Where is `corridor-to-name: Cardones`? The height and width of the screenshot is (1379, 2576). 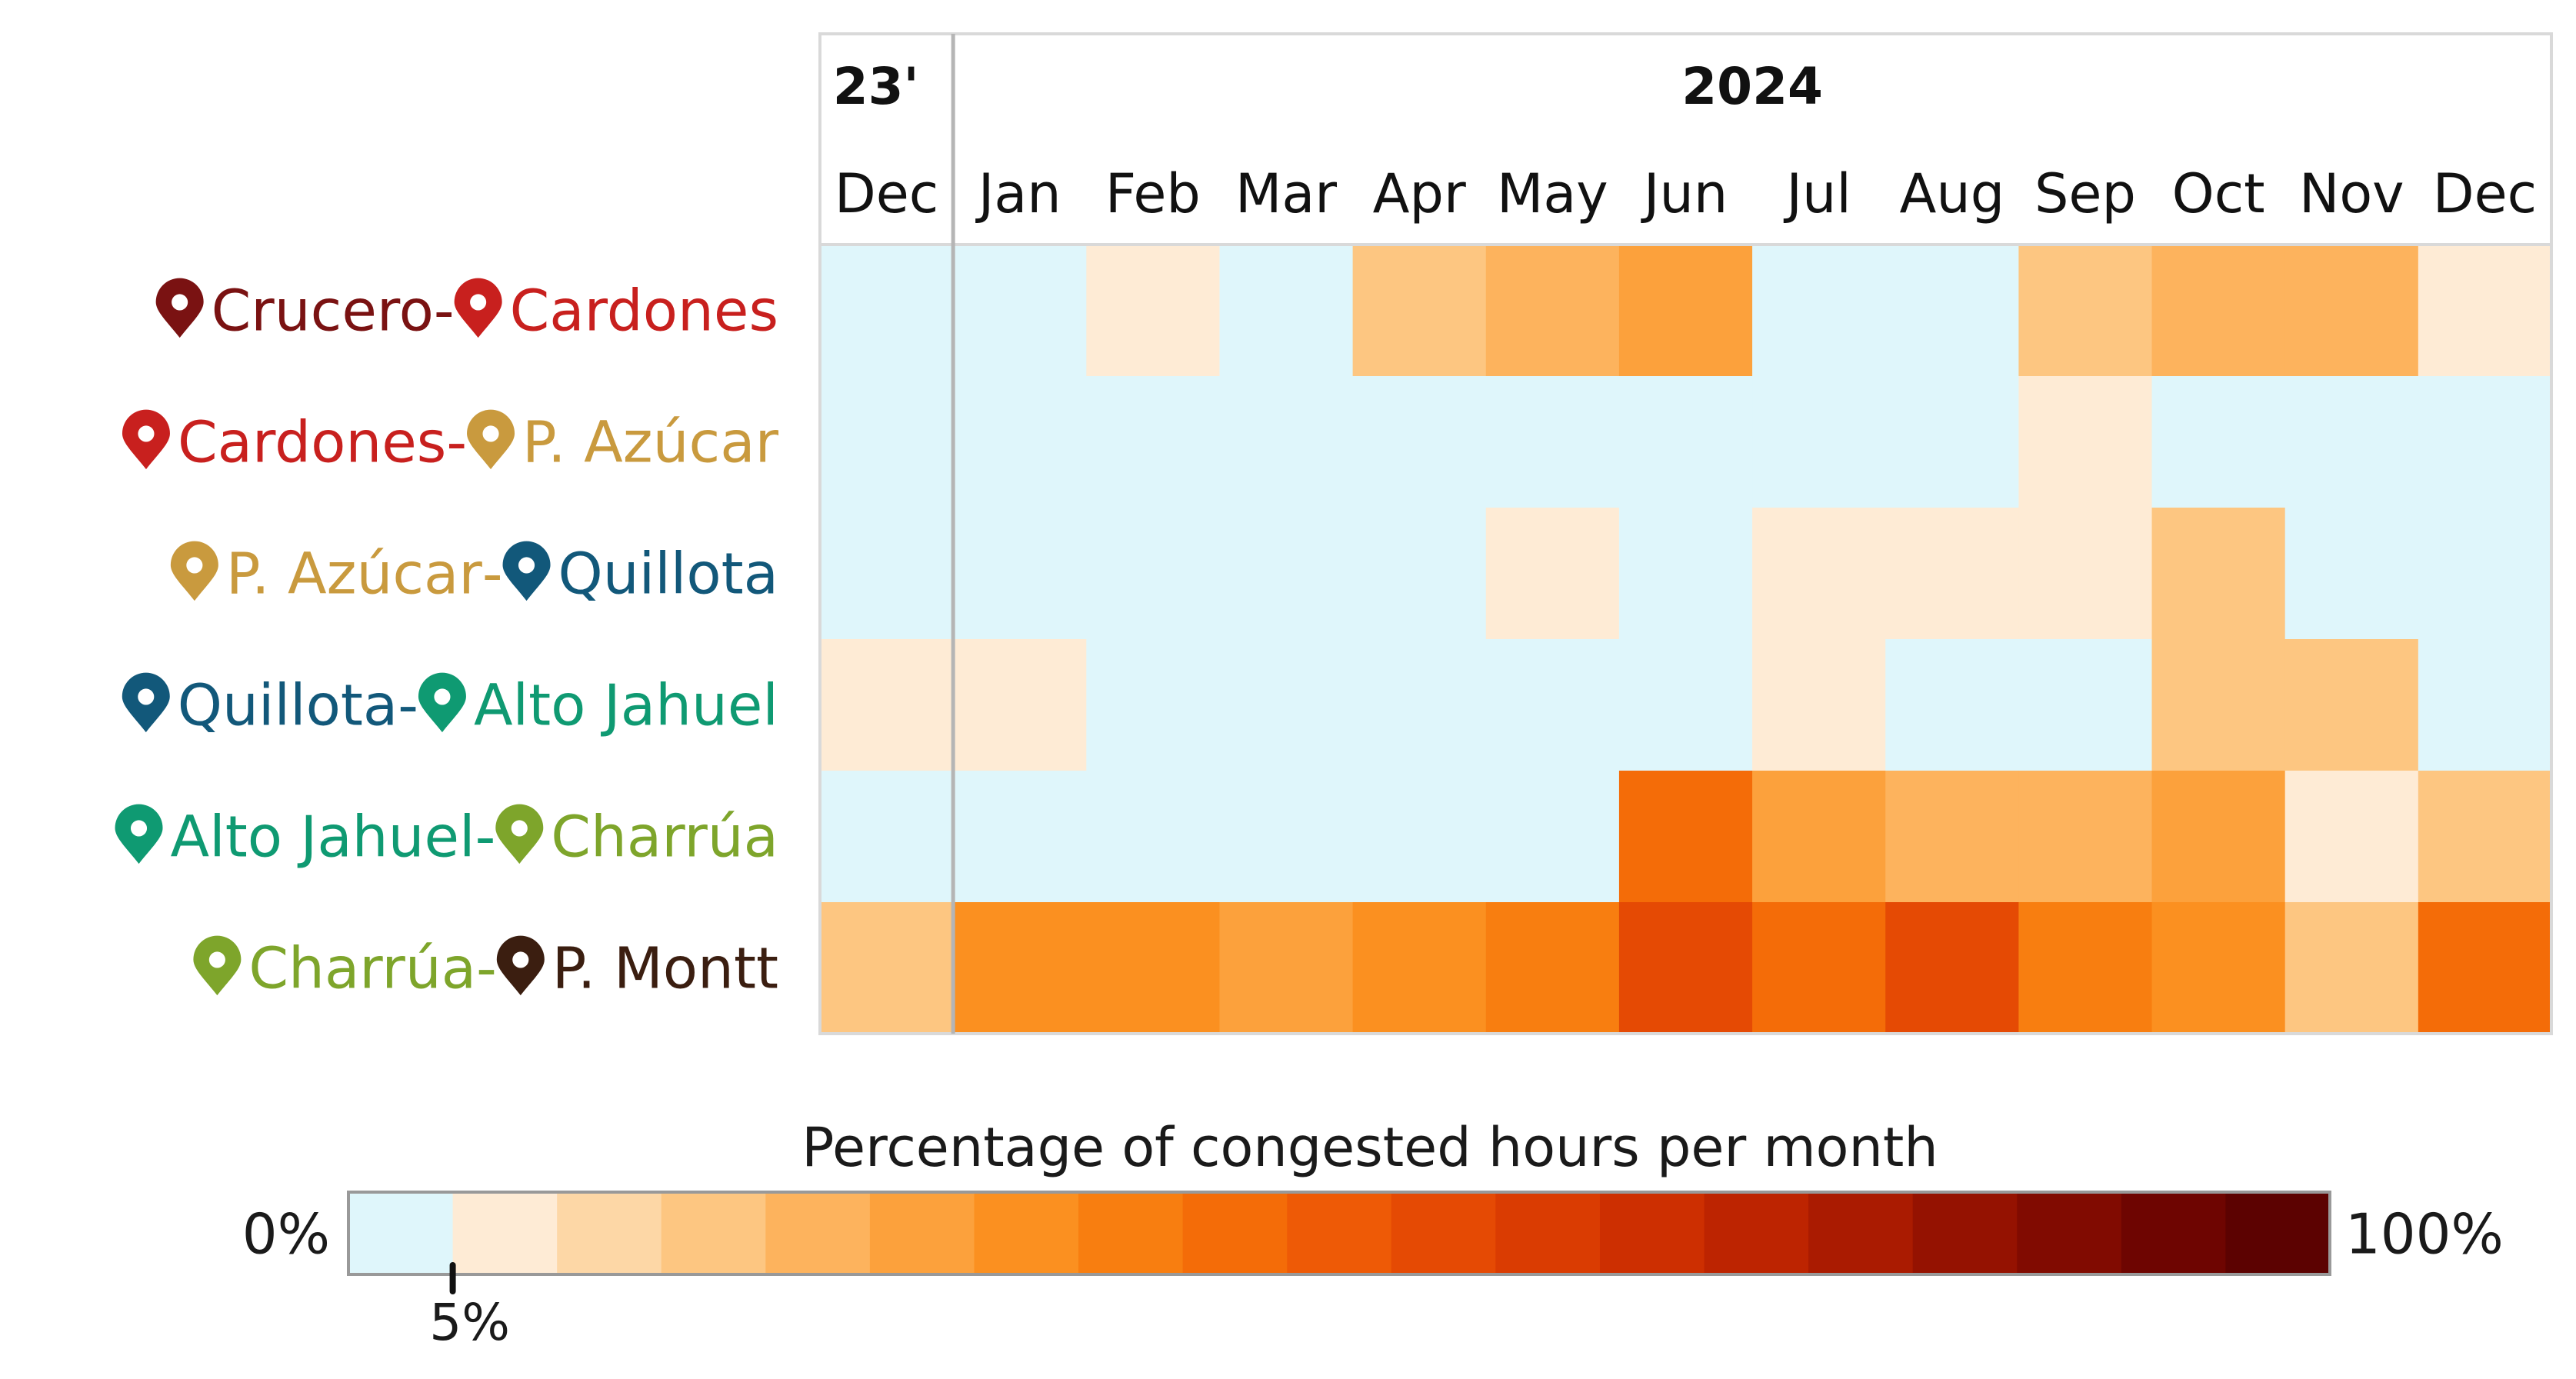
corridor-to-name: Cardones is located at coordinates (644, 311).